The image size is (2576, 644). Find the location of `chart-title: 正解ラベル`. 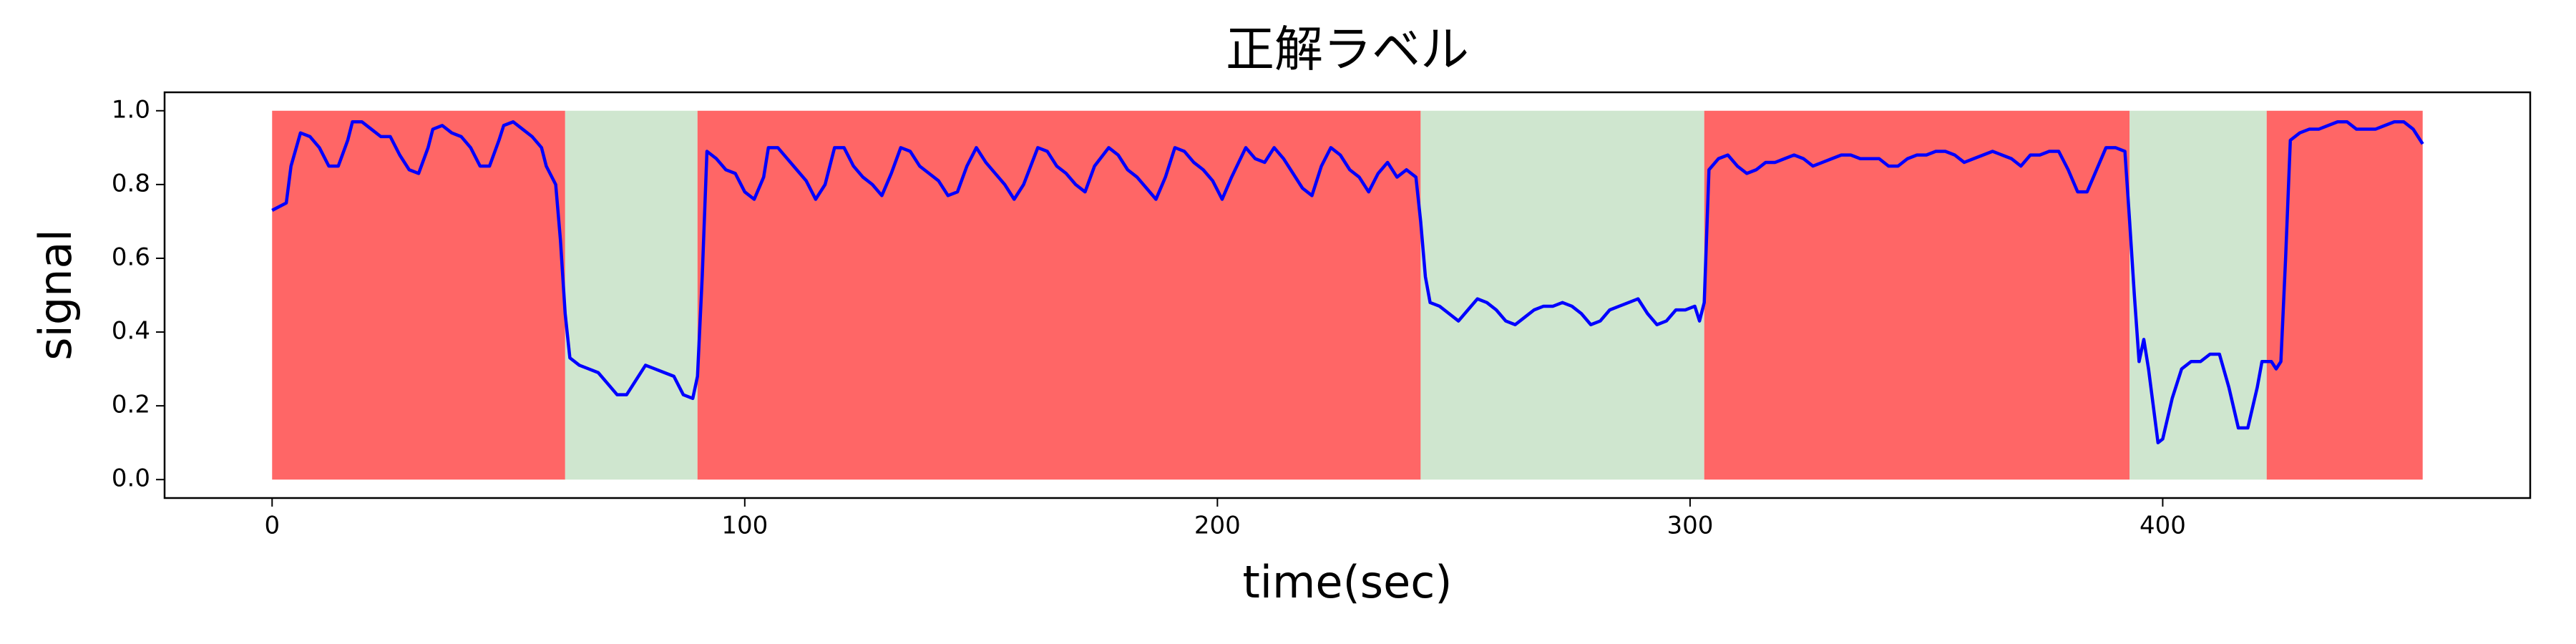

chart-title: 正解ラベル is located at coordinates (1347, 50).